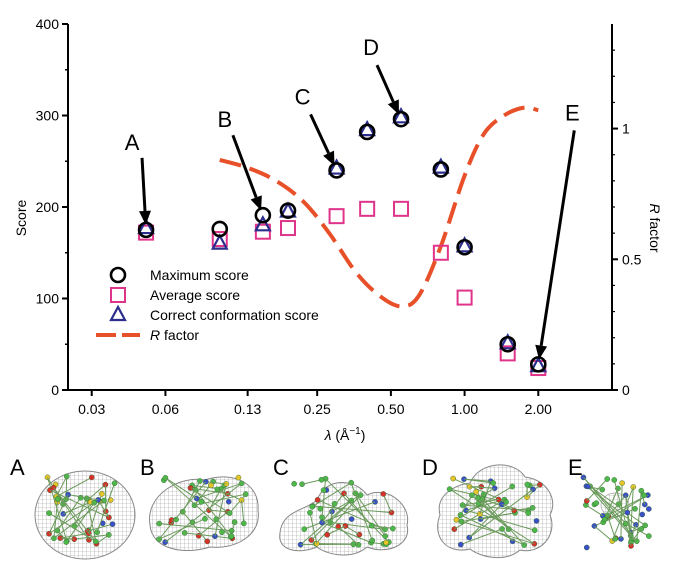  Describe the element at coordinates (48, 299) in the screenshot. I see `y-tick-label: 100` at that location.